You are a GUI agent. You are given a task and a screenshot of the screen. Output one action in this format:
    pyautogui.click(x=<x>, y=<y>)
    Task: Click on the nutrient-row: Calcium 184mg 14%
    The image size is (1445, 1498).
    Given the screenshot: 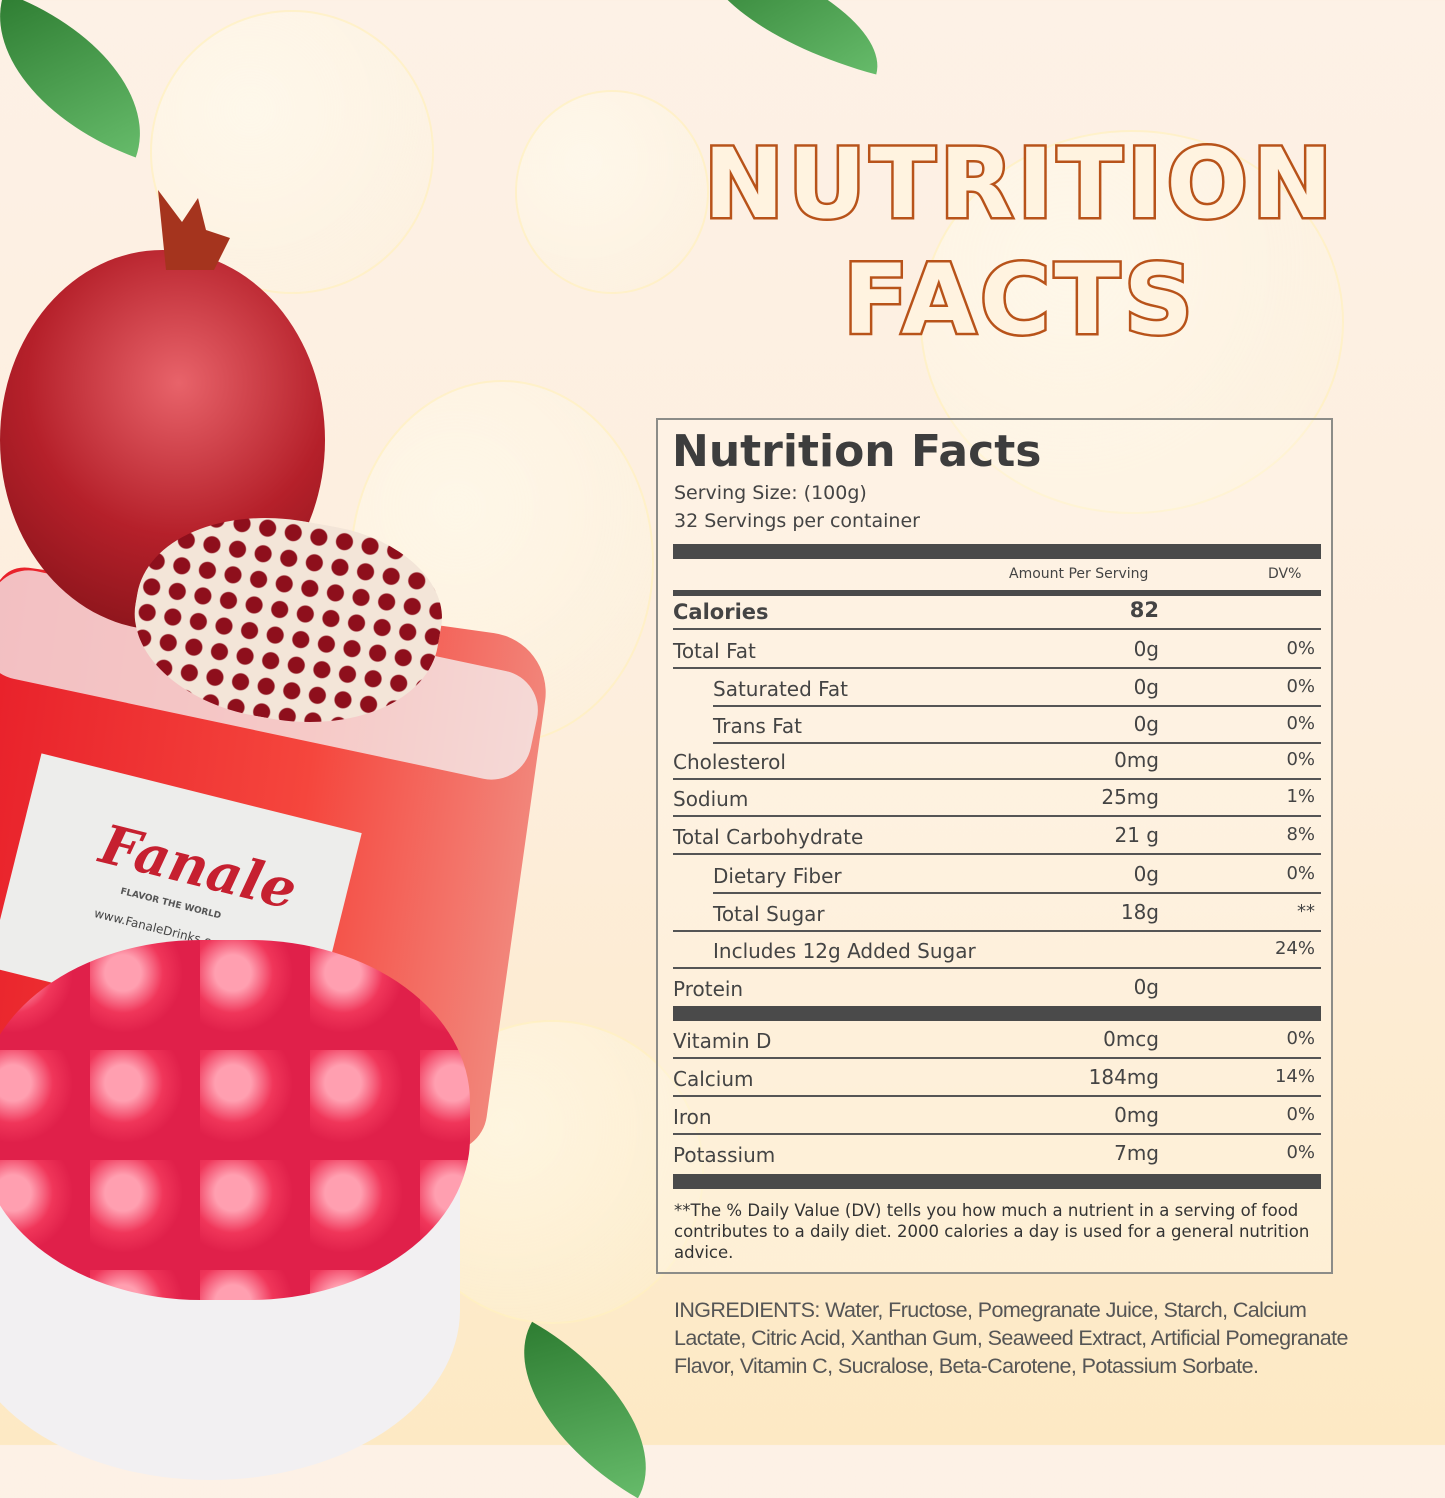 What is the action you would take?
    pyautogui.click(x=997, y=1079)
    